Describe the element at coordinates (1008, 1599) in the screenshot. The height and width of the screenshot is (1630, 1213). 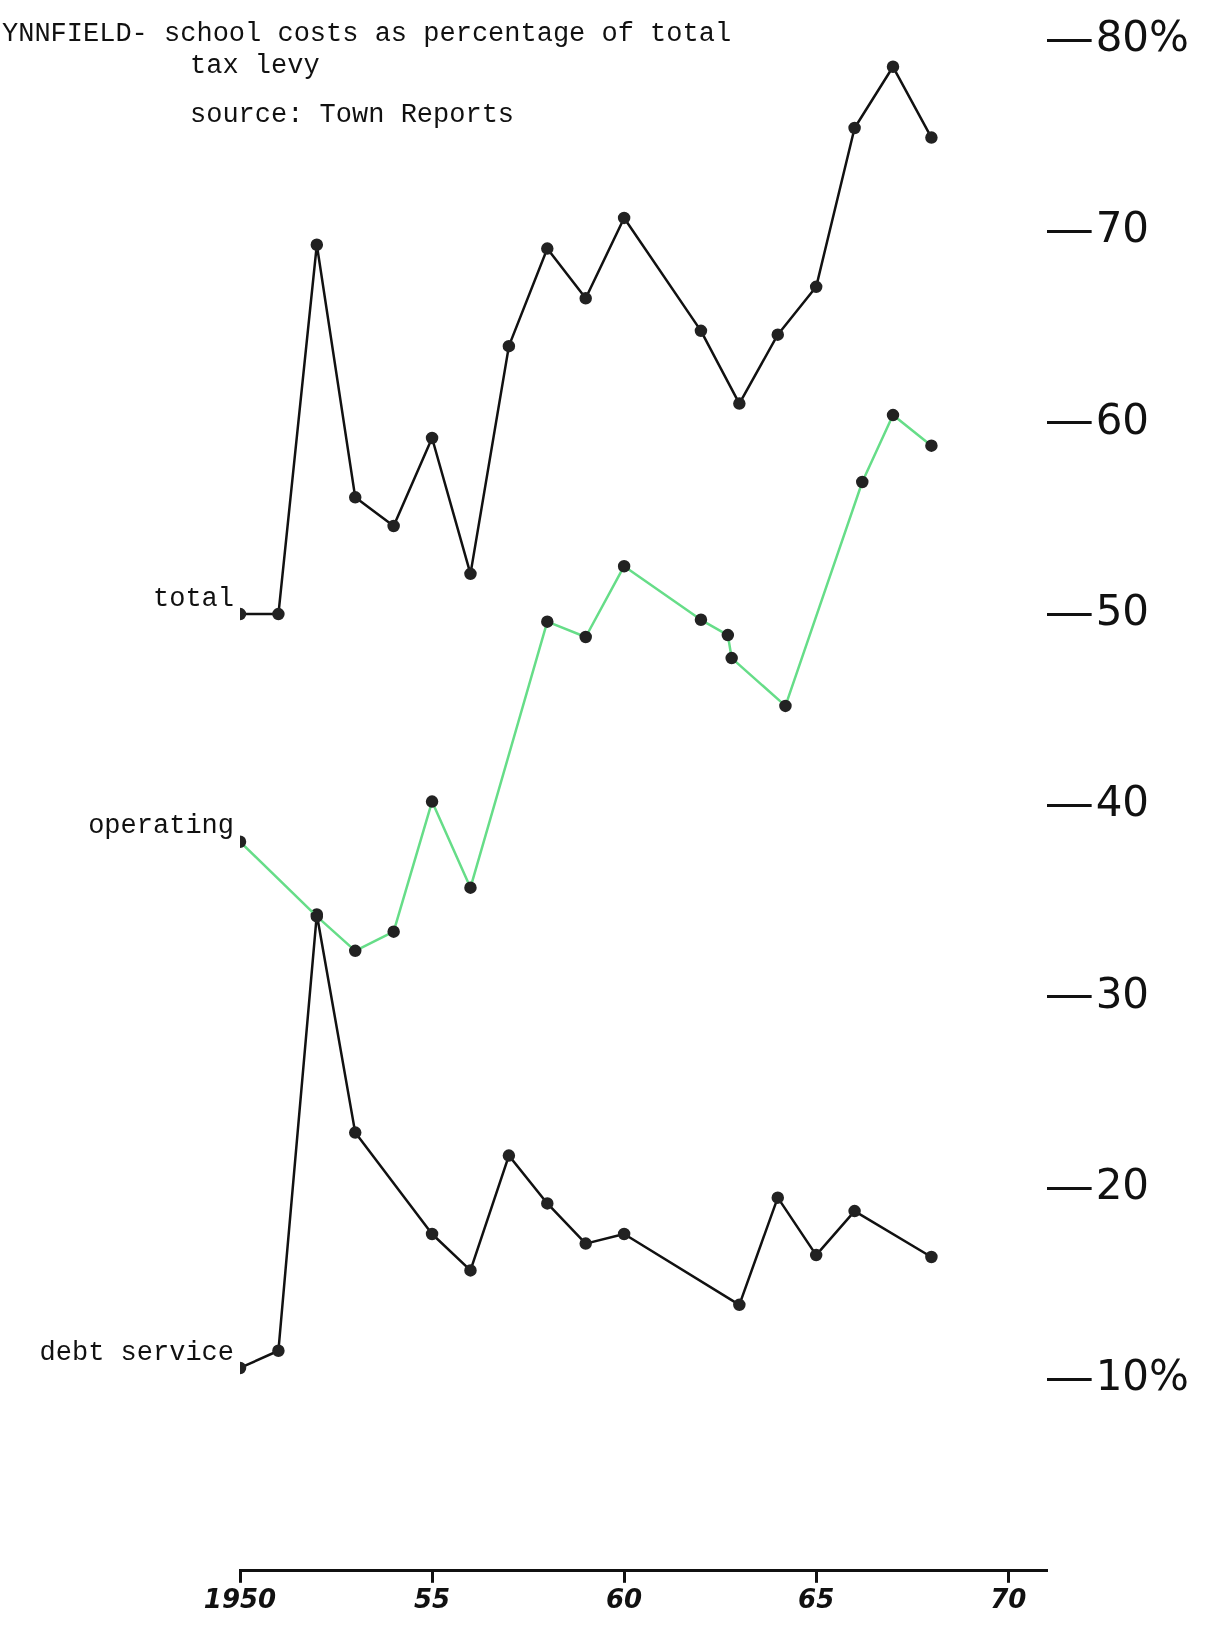
I see `x-tick-label: 70` at that location.